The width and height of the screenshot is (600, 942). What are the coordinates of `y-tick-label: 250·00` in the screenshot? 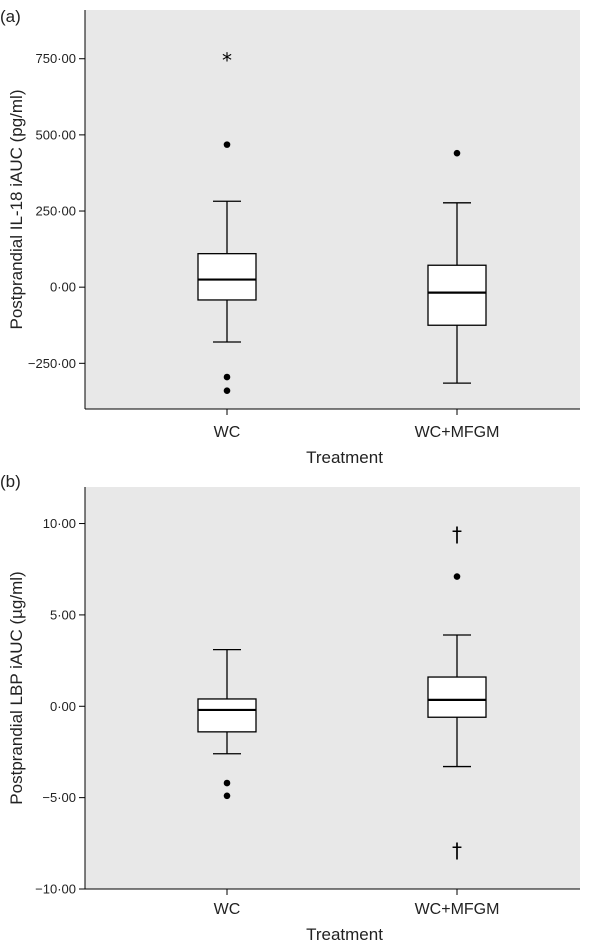 It's located at (56, 211).